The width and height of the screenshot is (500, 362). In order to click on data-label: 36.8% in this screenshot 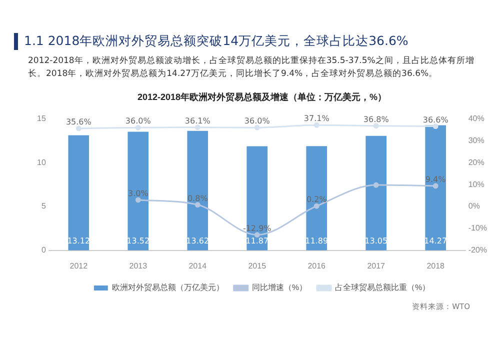, I will do `click(376, 119)`.